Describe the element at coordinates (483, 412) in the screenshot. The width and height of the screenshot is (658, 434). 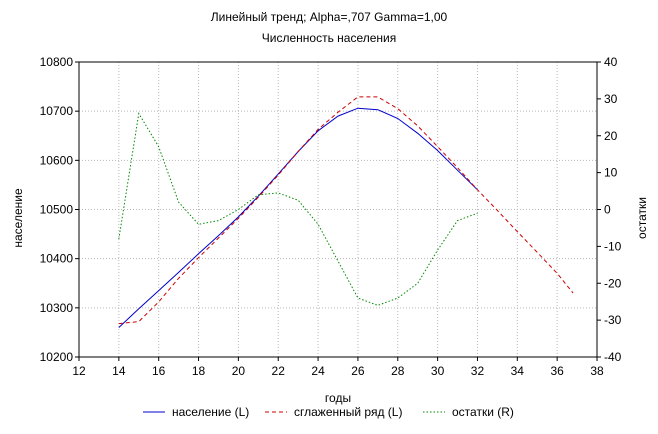
I see `legend-label-3: остатки (R)` at that location.